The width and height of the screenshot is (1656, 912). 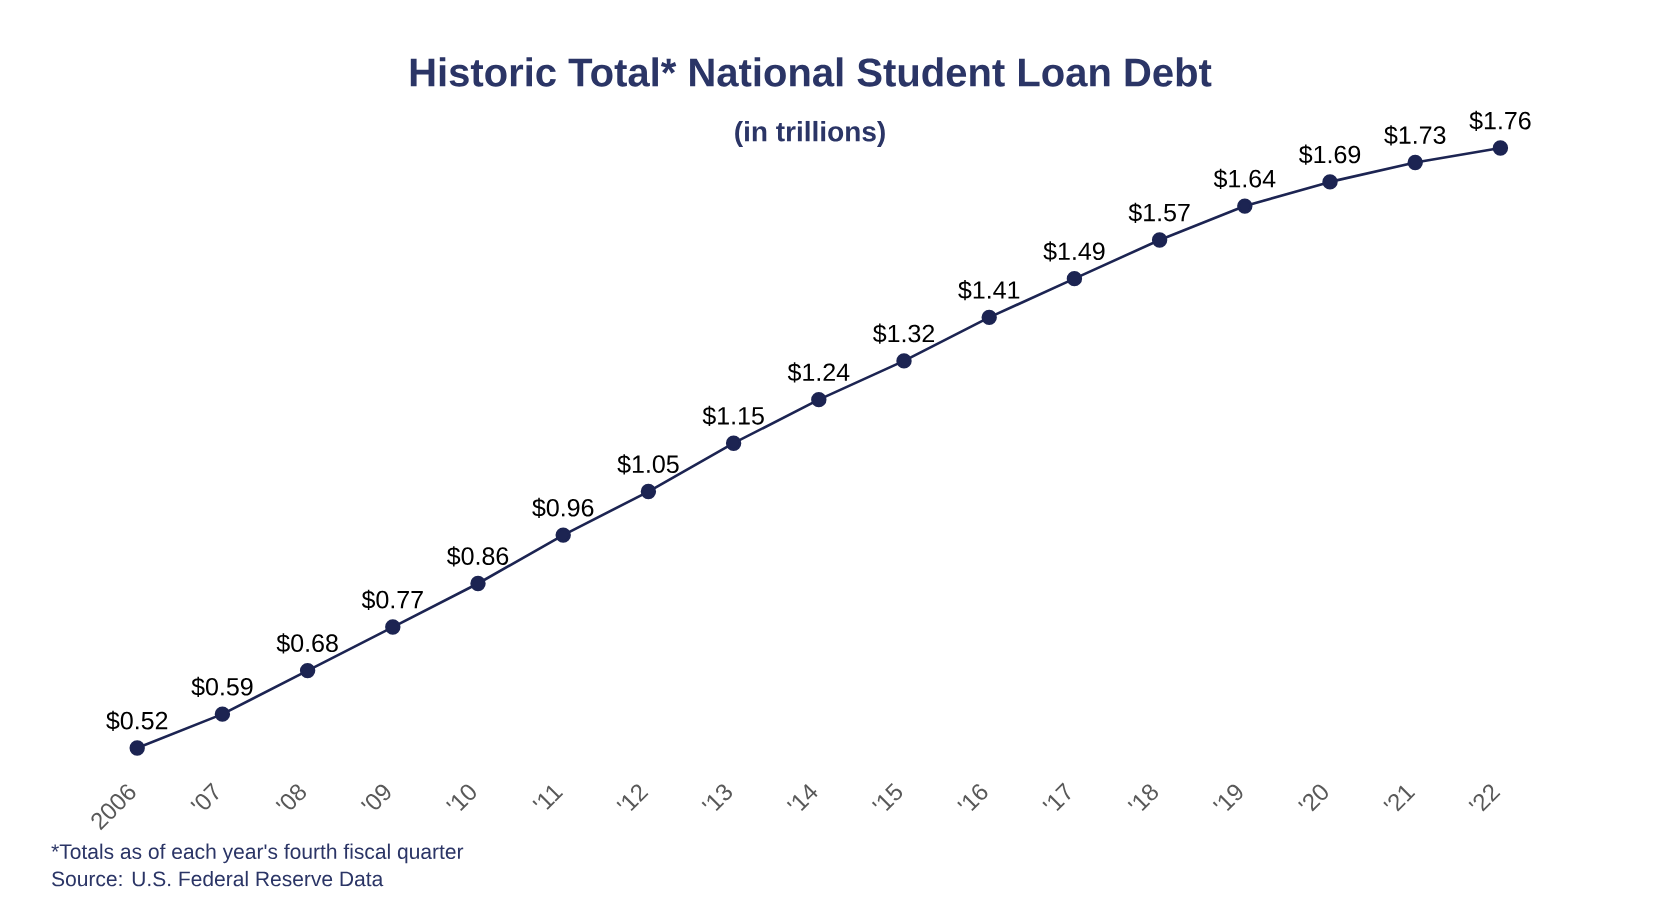 I want to click on data-label: $0.86, so click(x=478, y=556).